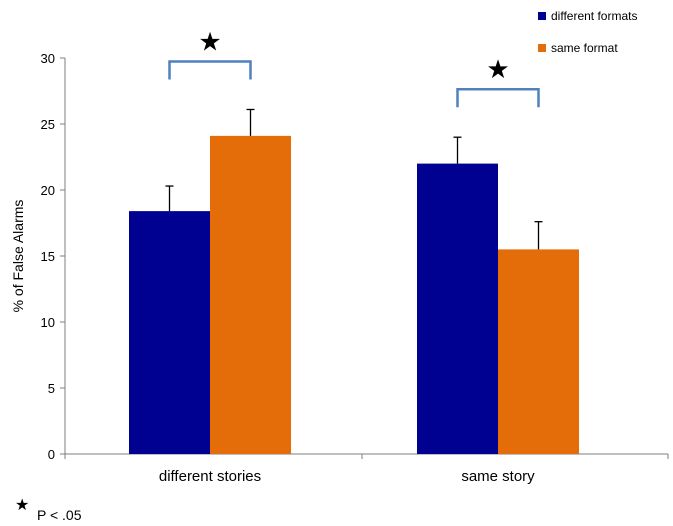 This screenshot has height=526, width=673. Describe the element at coordinates (51, 388) in the screenshot. I see `y-tick-label: 5` at that location.